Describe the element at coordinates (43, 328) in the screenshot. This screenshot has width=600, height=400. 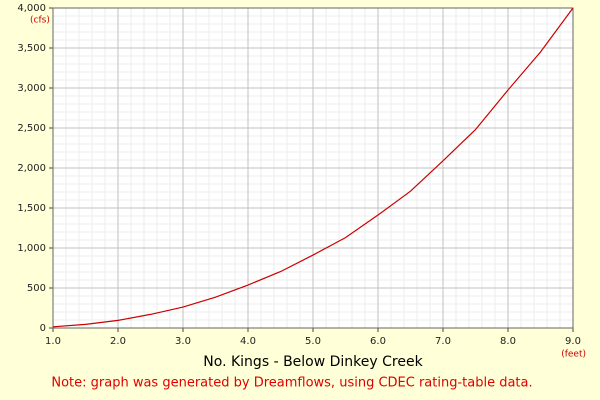
I see `y-tick-label: 0` at that location.